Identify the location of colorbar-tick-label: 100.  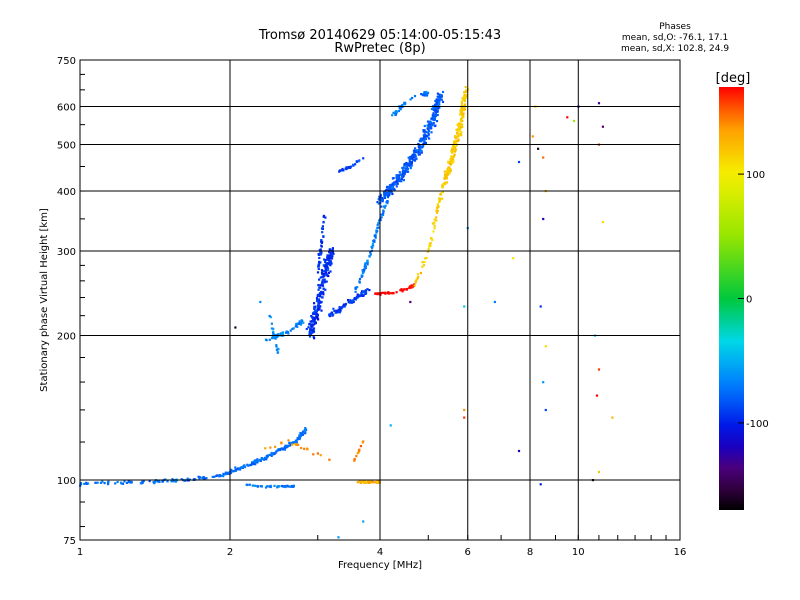
(755, 175).